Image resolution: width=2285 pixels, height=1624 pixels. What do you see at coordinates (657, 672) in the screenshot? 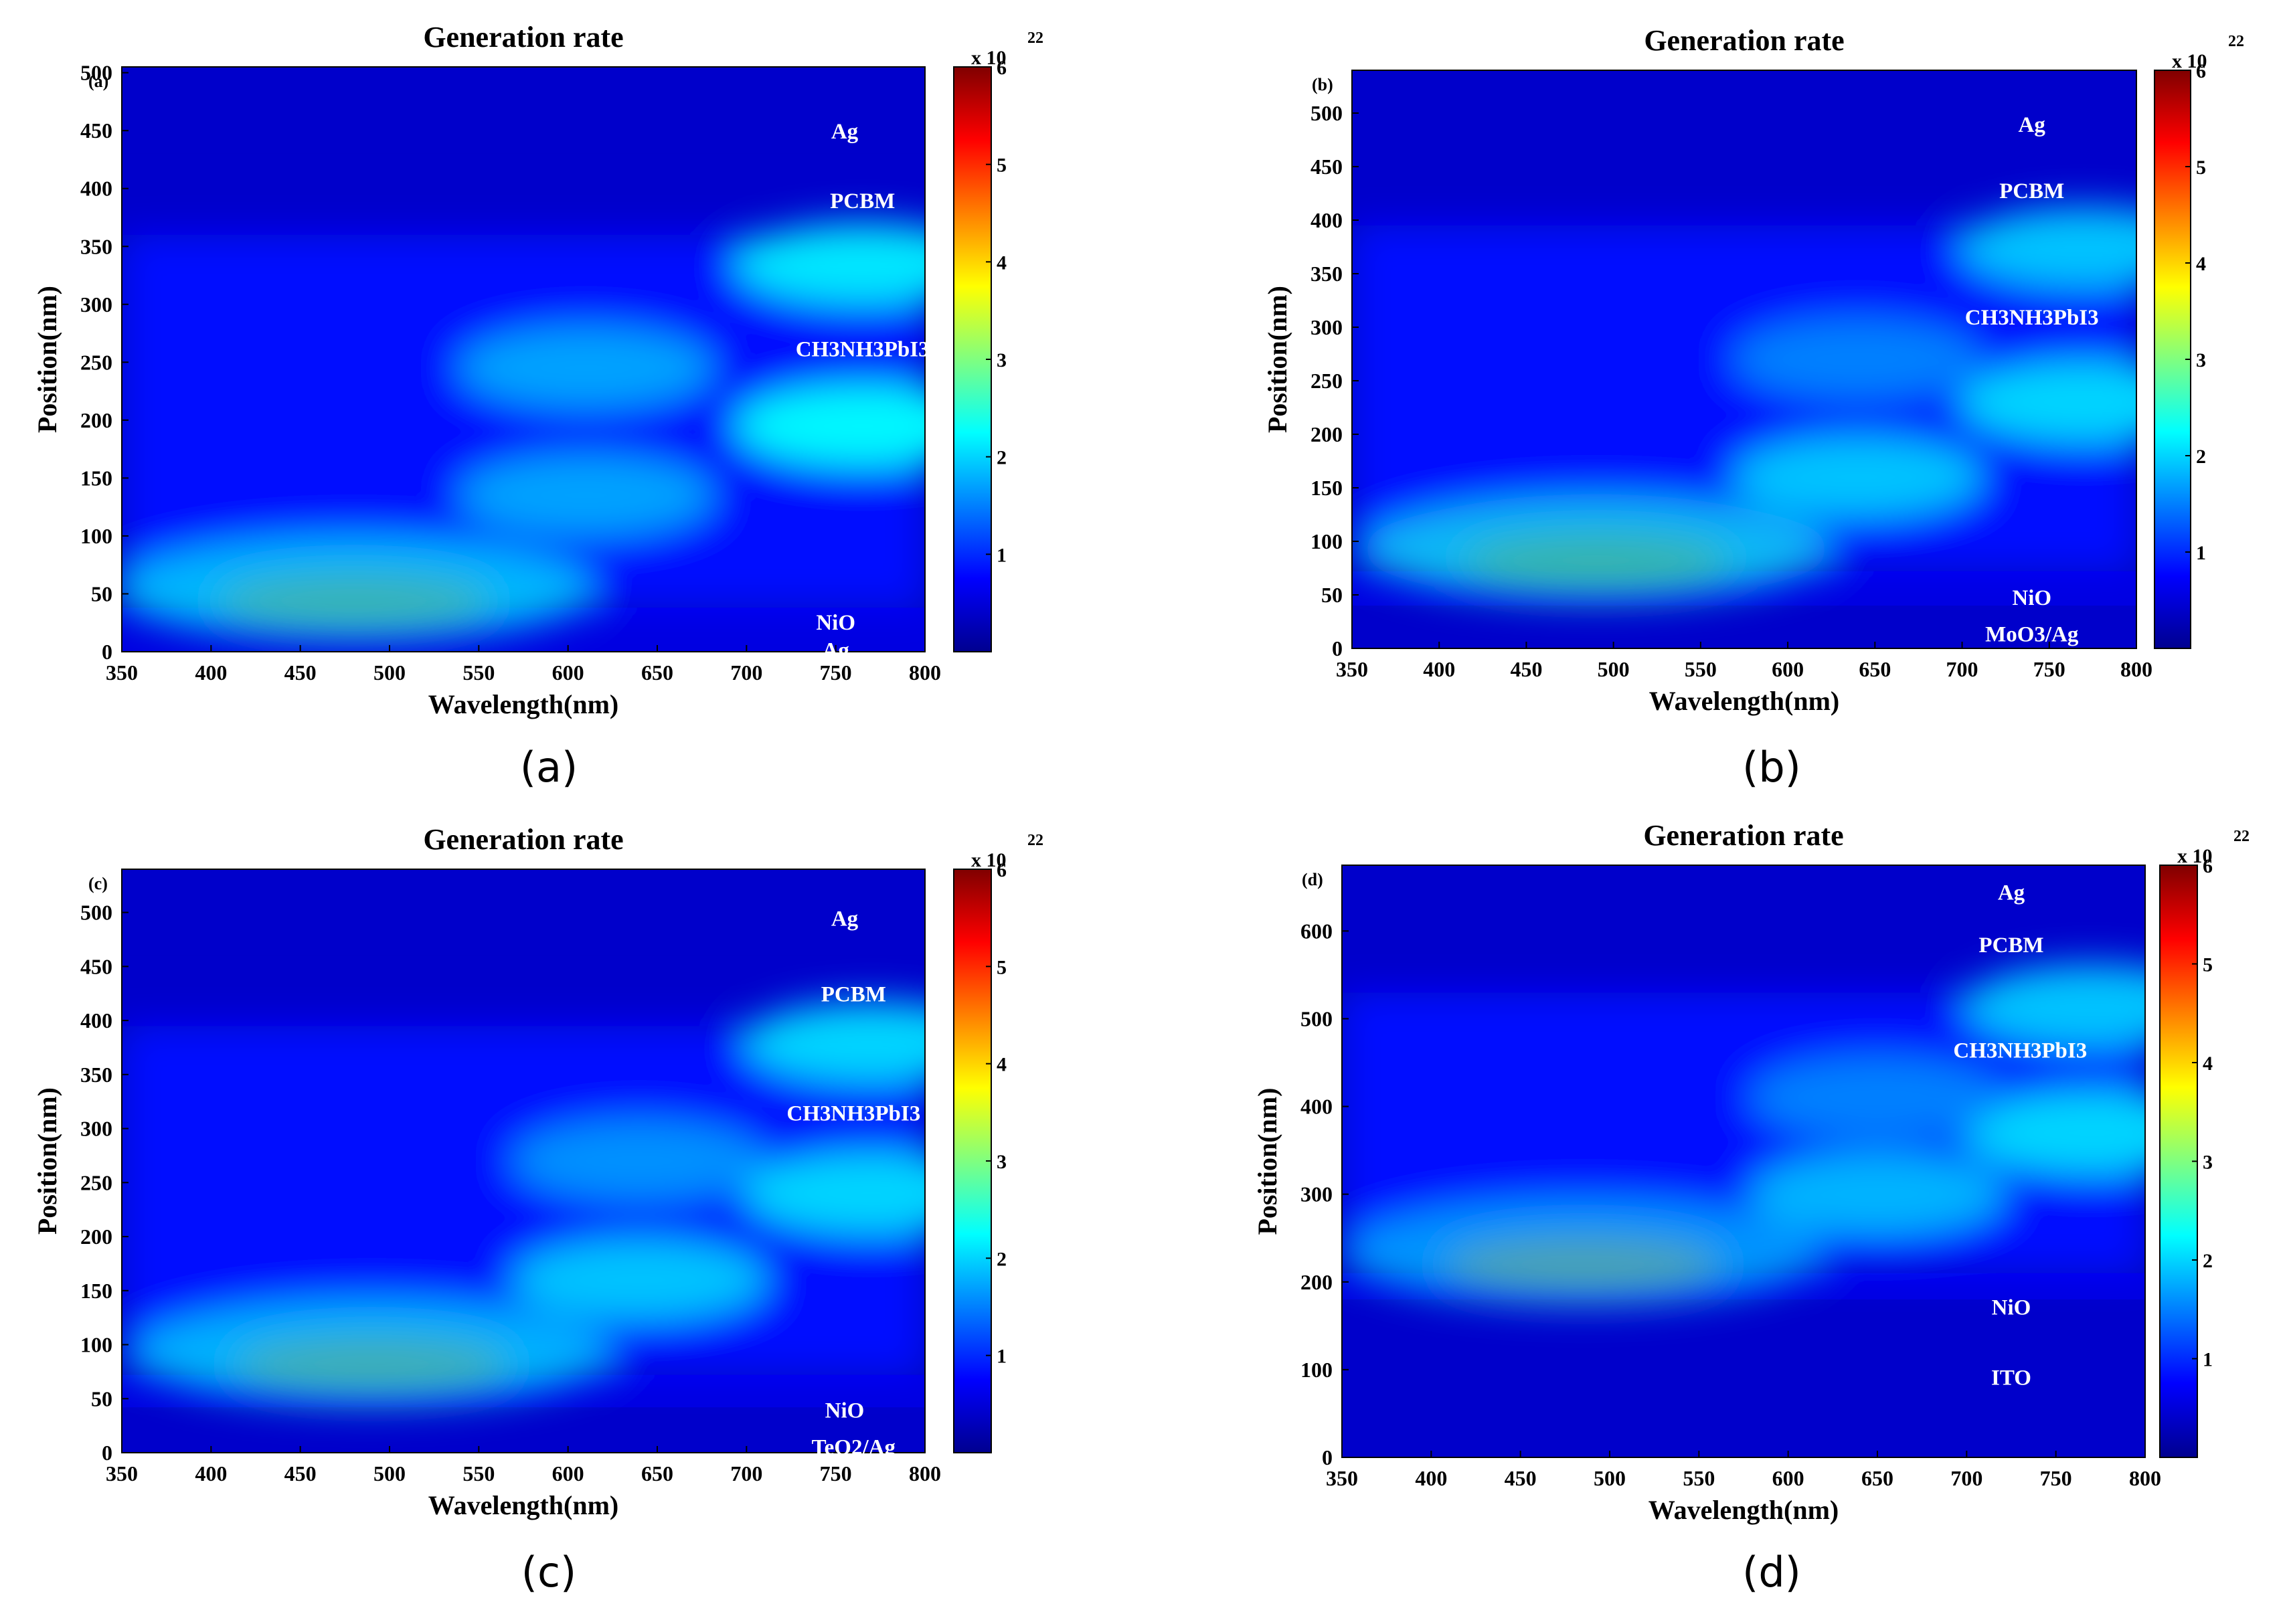
I see `x-tick-label: 650` at bounding box center [657, 672].